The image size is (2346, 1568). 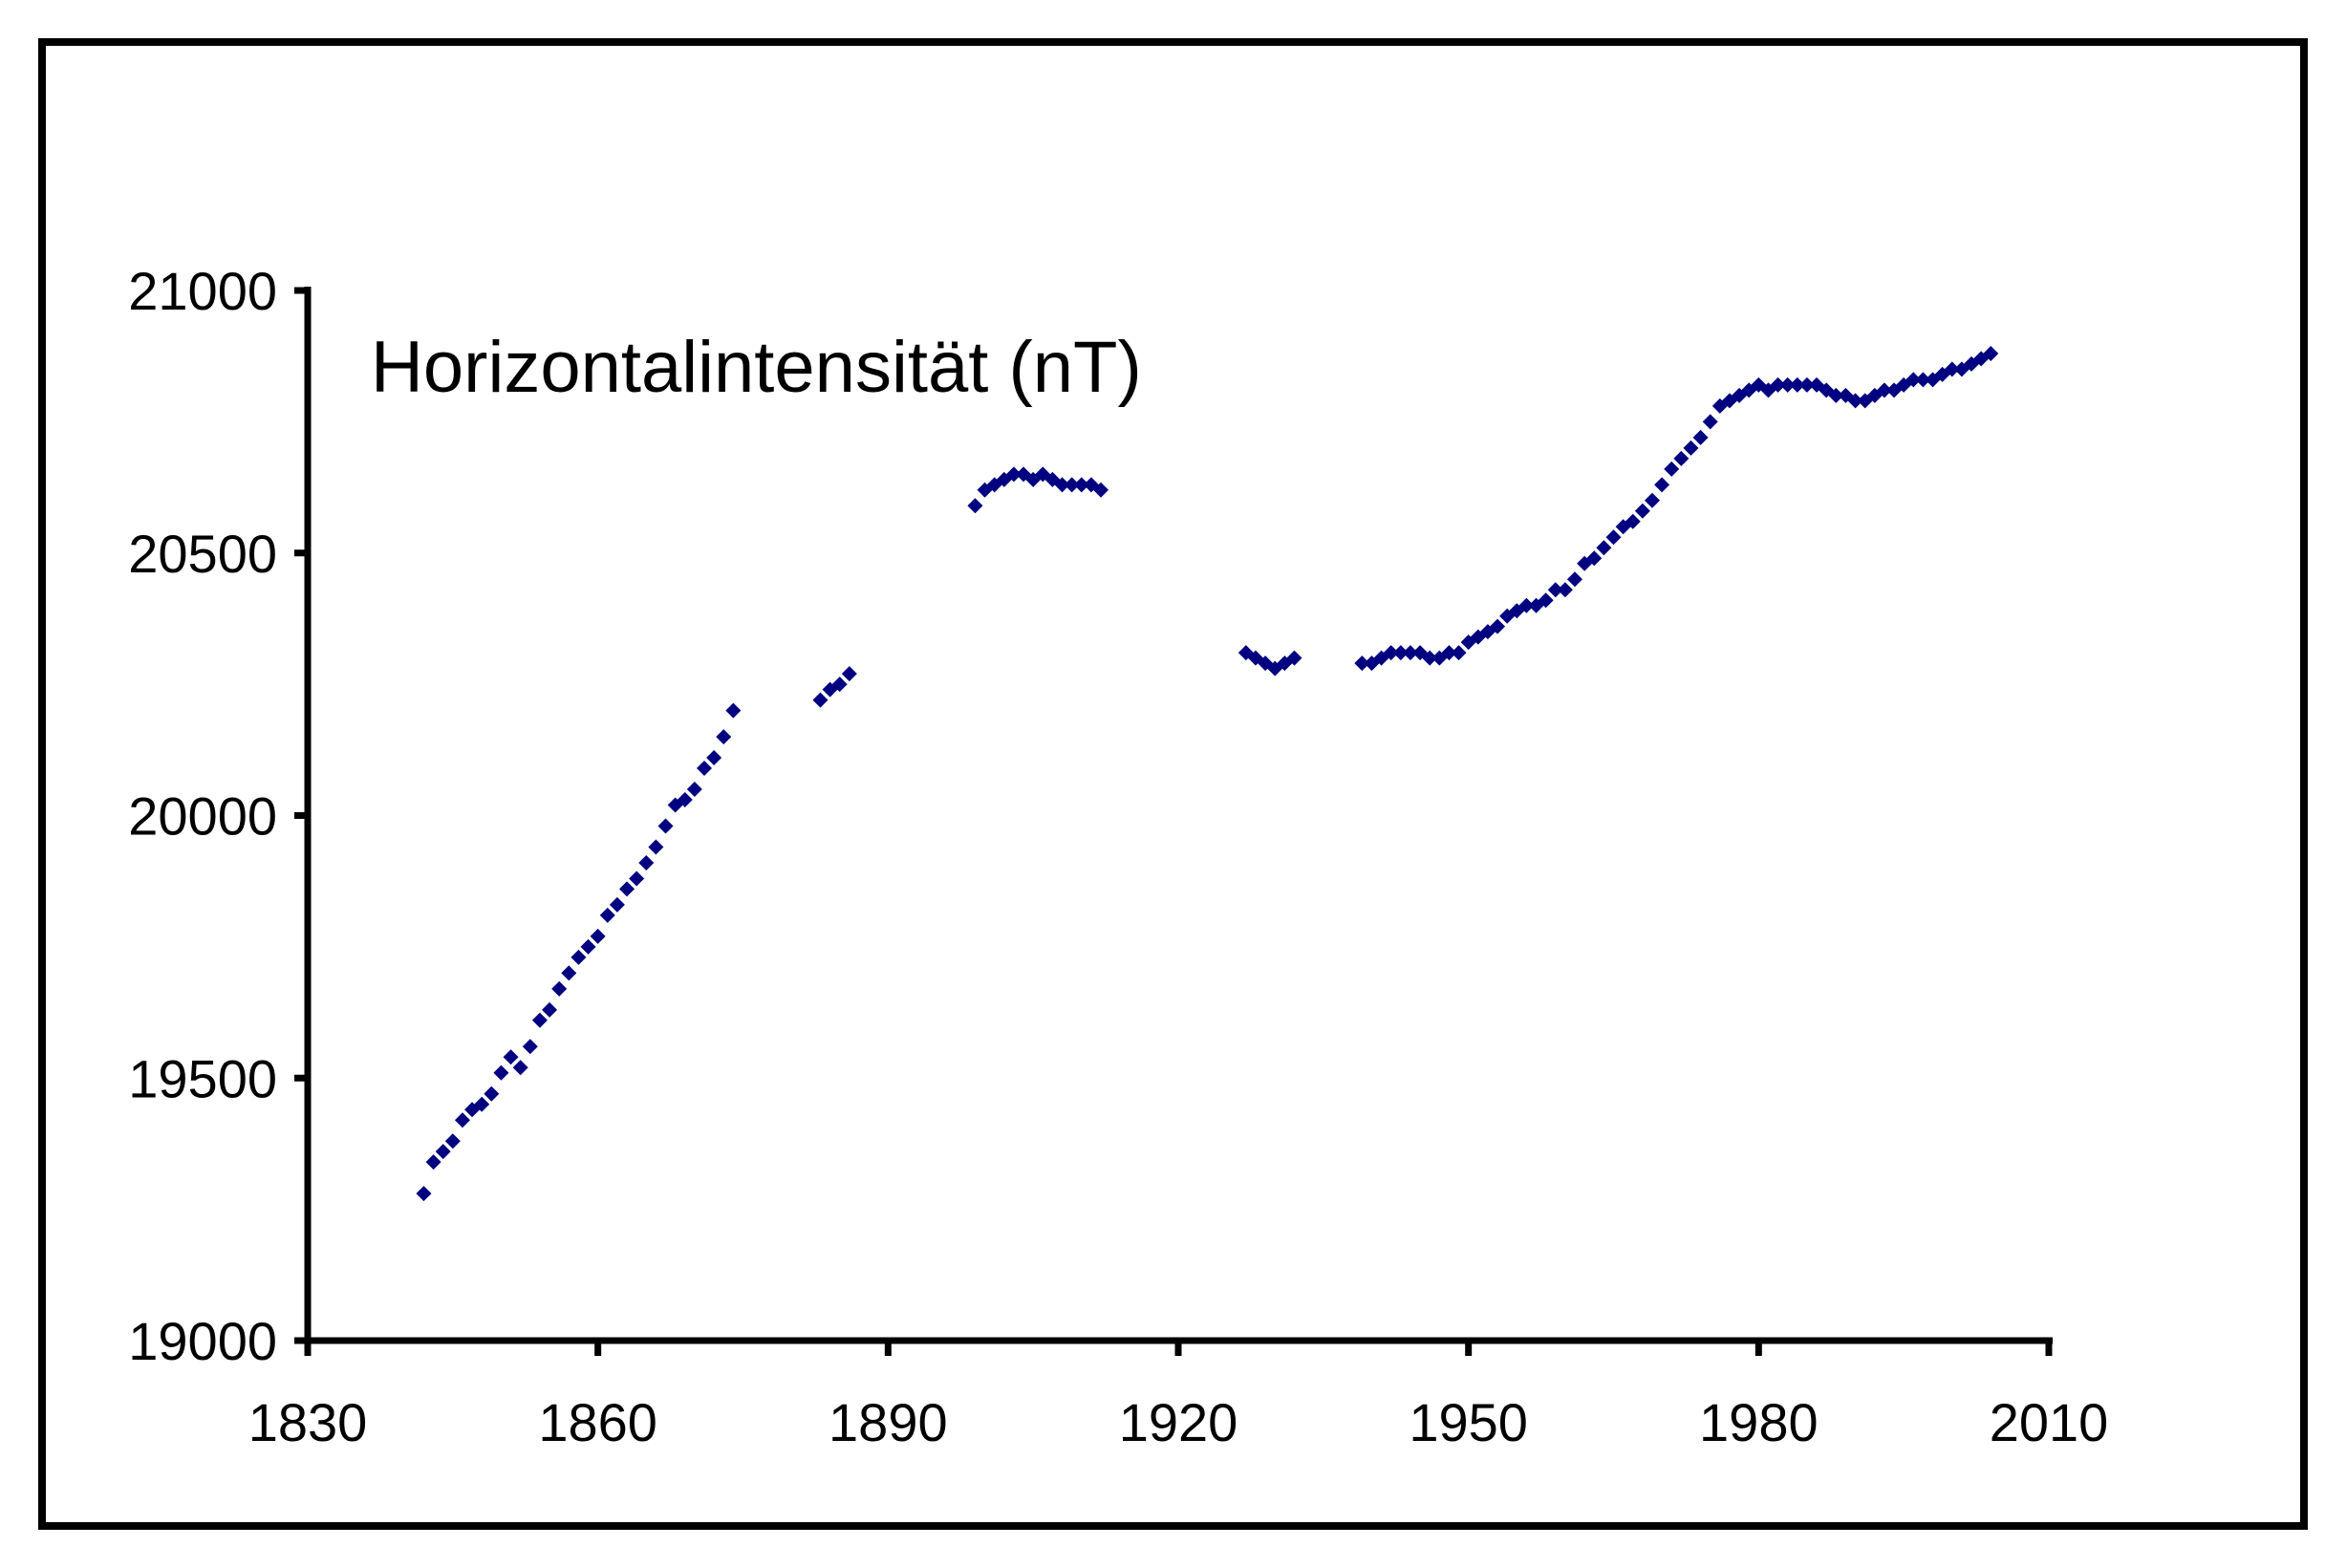 I want to click on x-axis: 1830 1860 1890 1920 1950 1980 2010, so click(x=1178, y=1395).